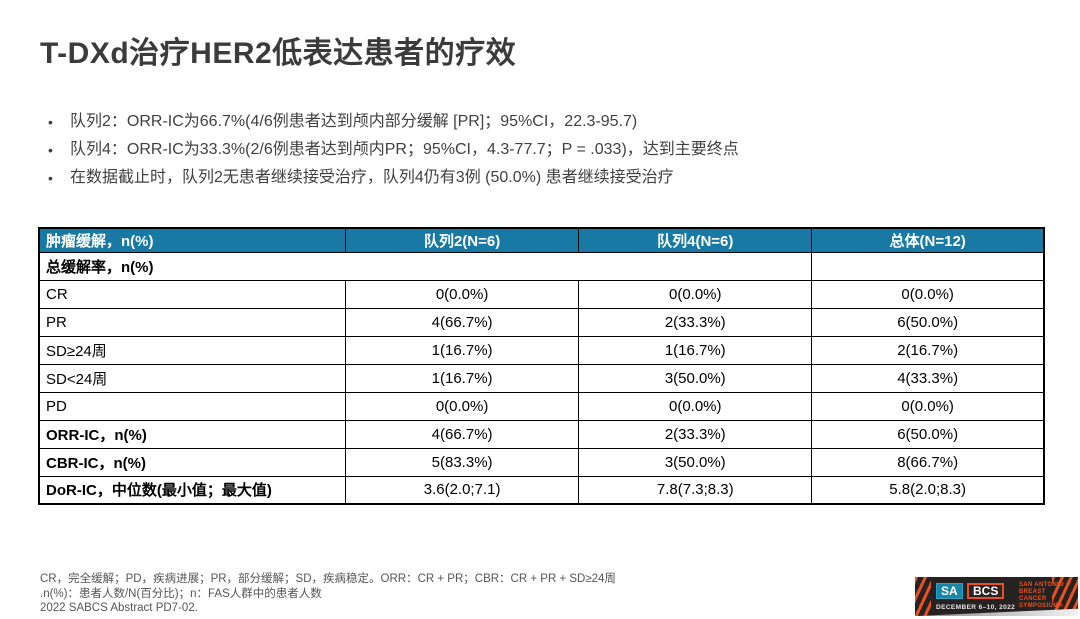  Describe the element at coordinates (192, 294) in the screenshot. I see `row-label: CR` at that location.